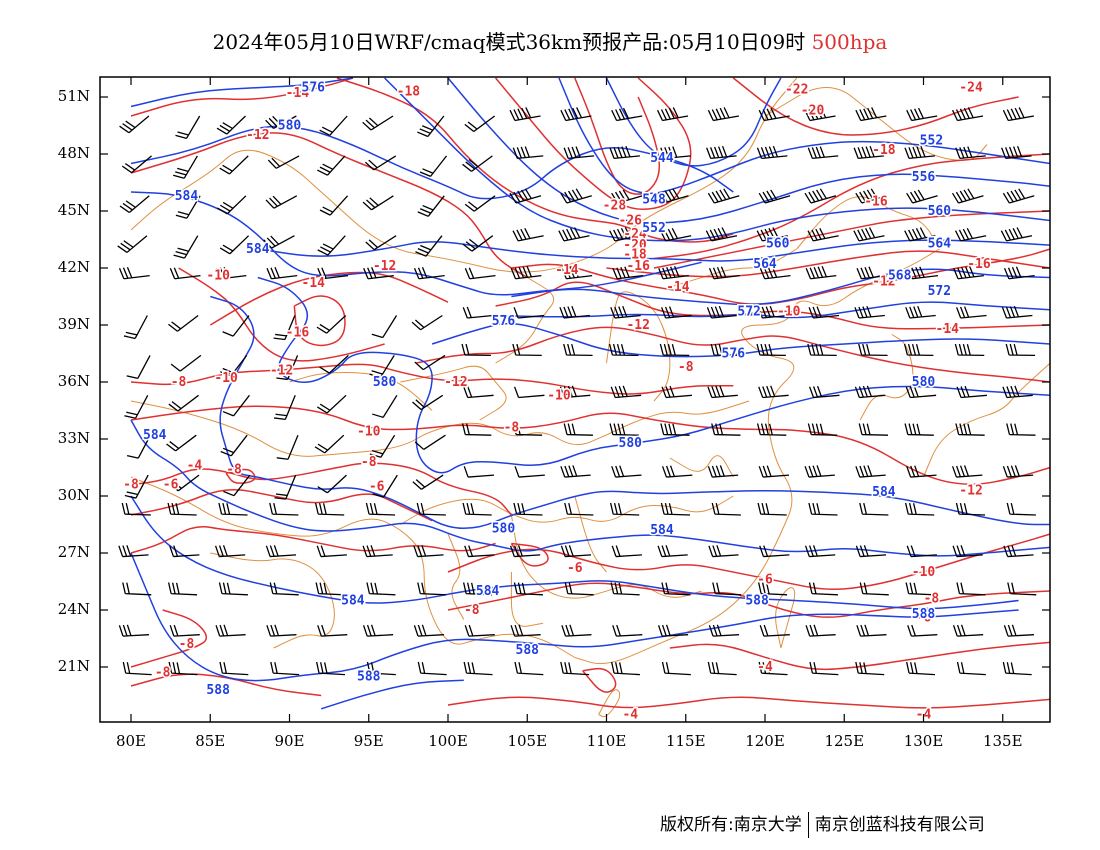  Describe the element at coordinates (813, 110) in the screenshot. I see `temperature-label: -20` at that location.